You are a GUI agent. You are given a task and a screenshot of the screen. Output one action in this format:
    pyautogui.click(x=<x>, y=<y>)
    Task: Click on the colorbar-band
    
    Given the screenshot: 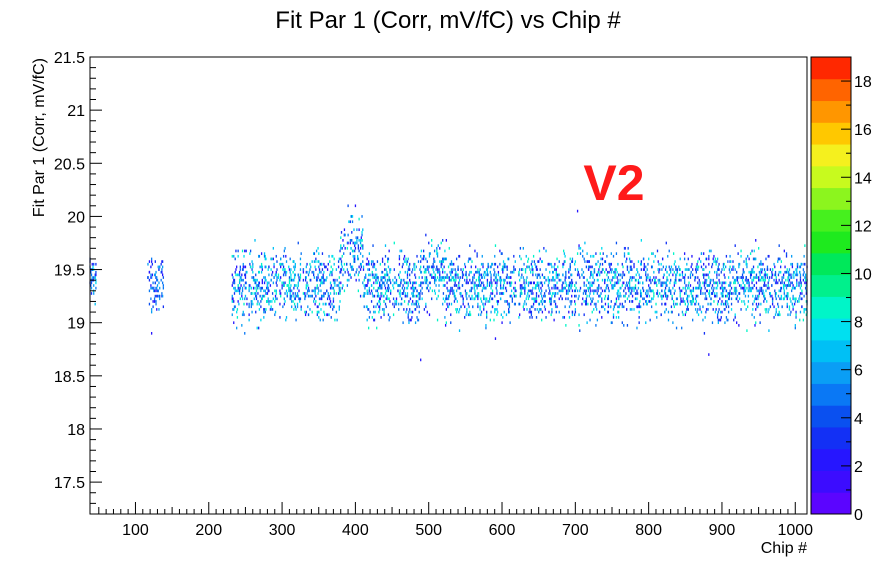 What is the action you would take?
    pyautogui.click(x=831, y=242)
    